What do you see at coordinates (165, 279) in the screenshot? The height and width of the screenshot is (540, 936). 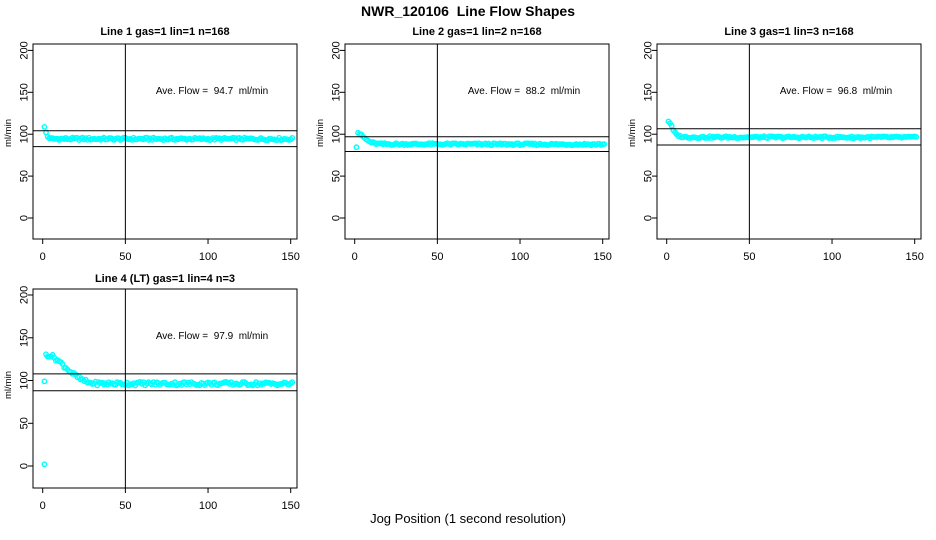 I see `panel-4-title: Line 4 (LT) gas=1 lin=4 n=3` at bounding box center [165, 279].